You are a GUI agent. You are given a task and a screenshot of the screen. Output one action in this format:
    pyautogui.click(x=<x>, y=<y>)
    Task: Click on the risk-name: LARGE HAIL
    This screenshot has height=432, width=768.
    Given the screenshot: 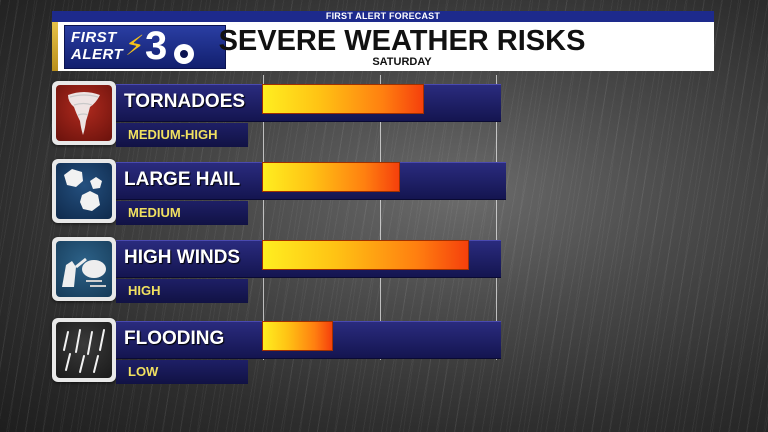 What is the action you would take?
    pyautogui.click(x=182, y=179)
    